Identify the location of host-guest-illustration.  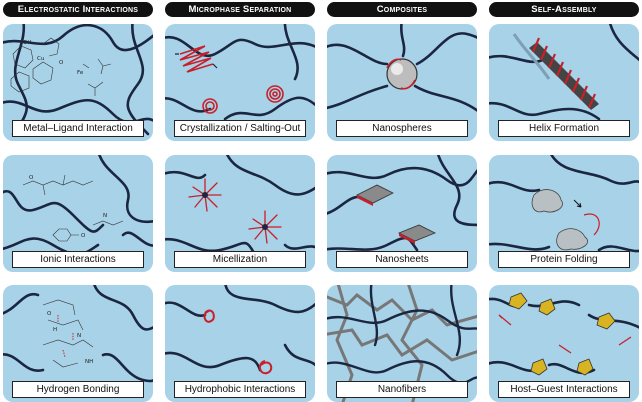
(564, 334).